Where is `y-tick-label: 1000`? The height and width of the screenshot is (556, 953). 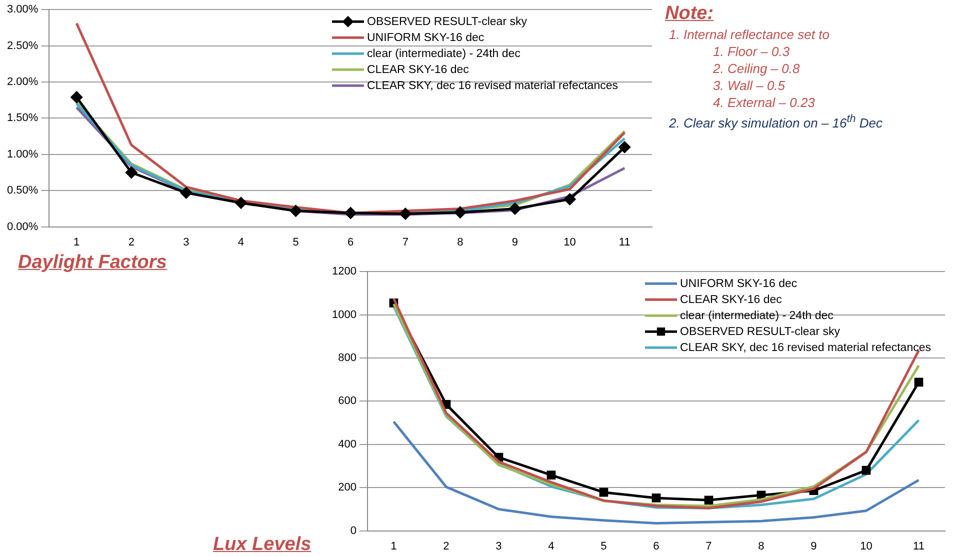
y-tick-label: 1000 is located at coordinates (344, 314).